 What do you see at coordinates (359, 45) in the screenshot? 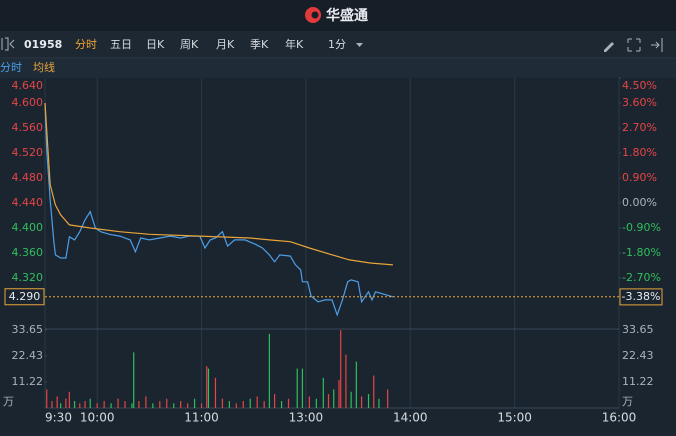
I see `dropdown-arrow` at bounding box center [359, 45].